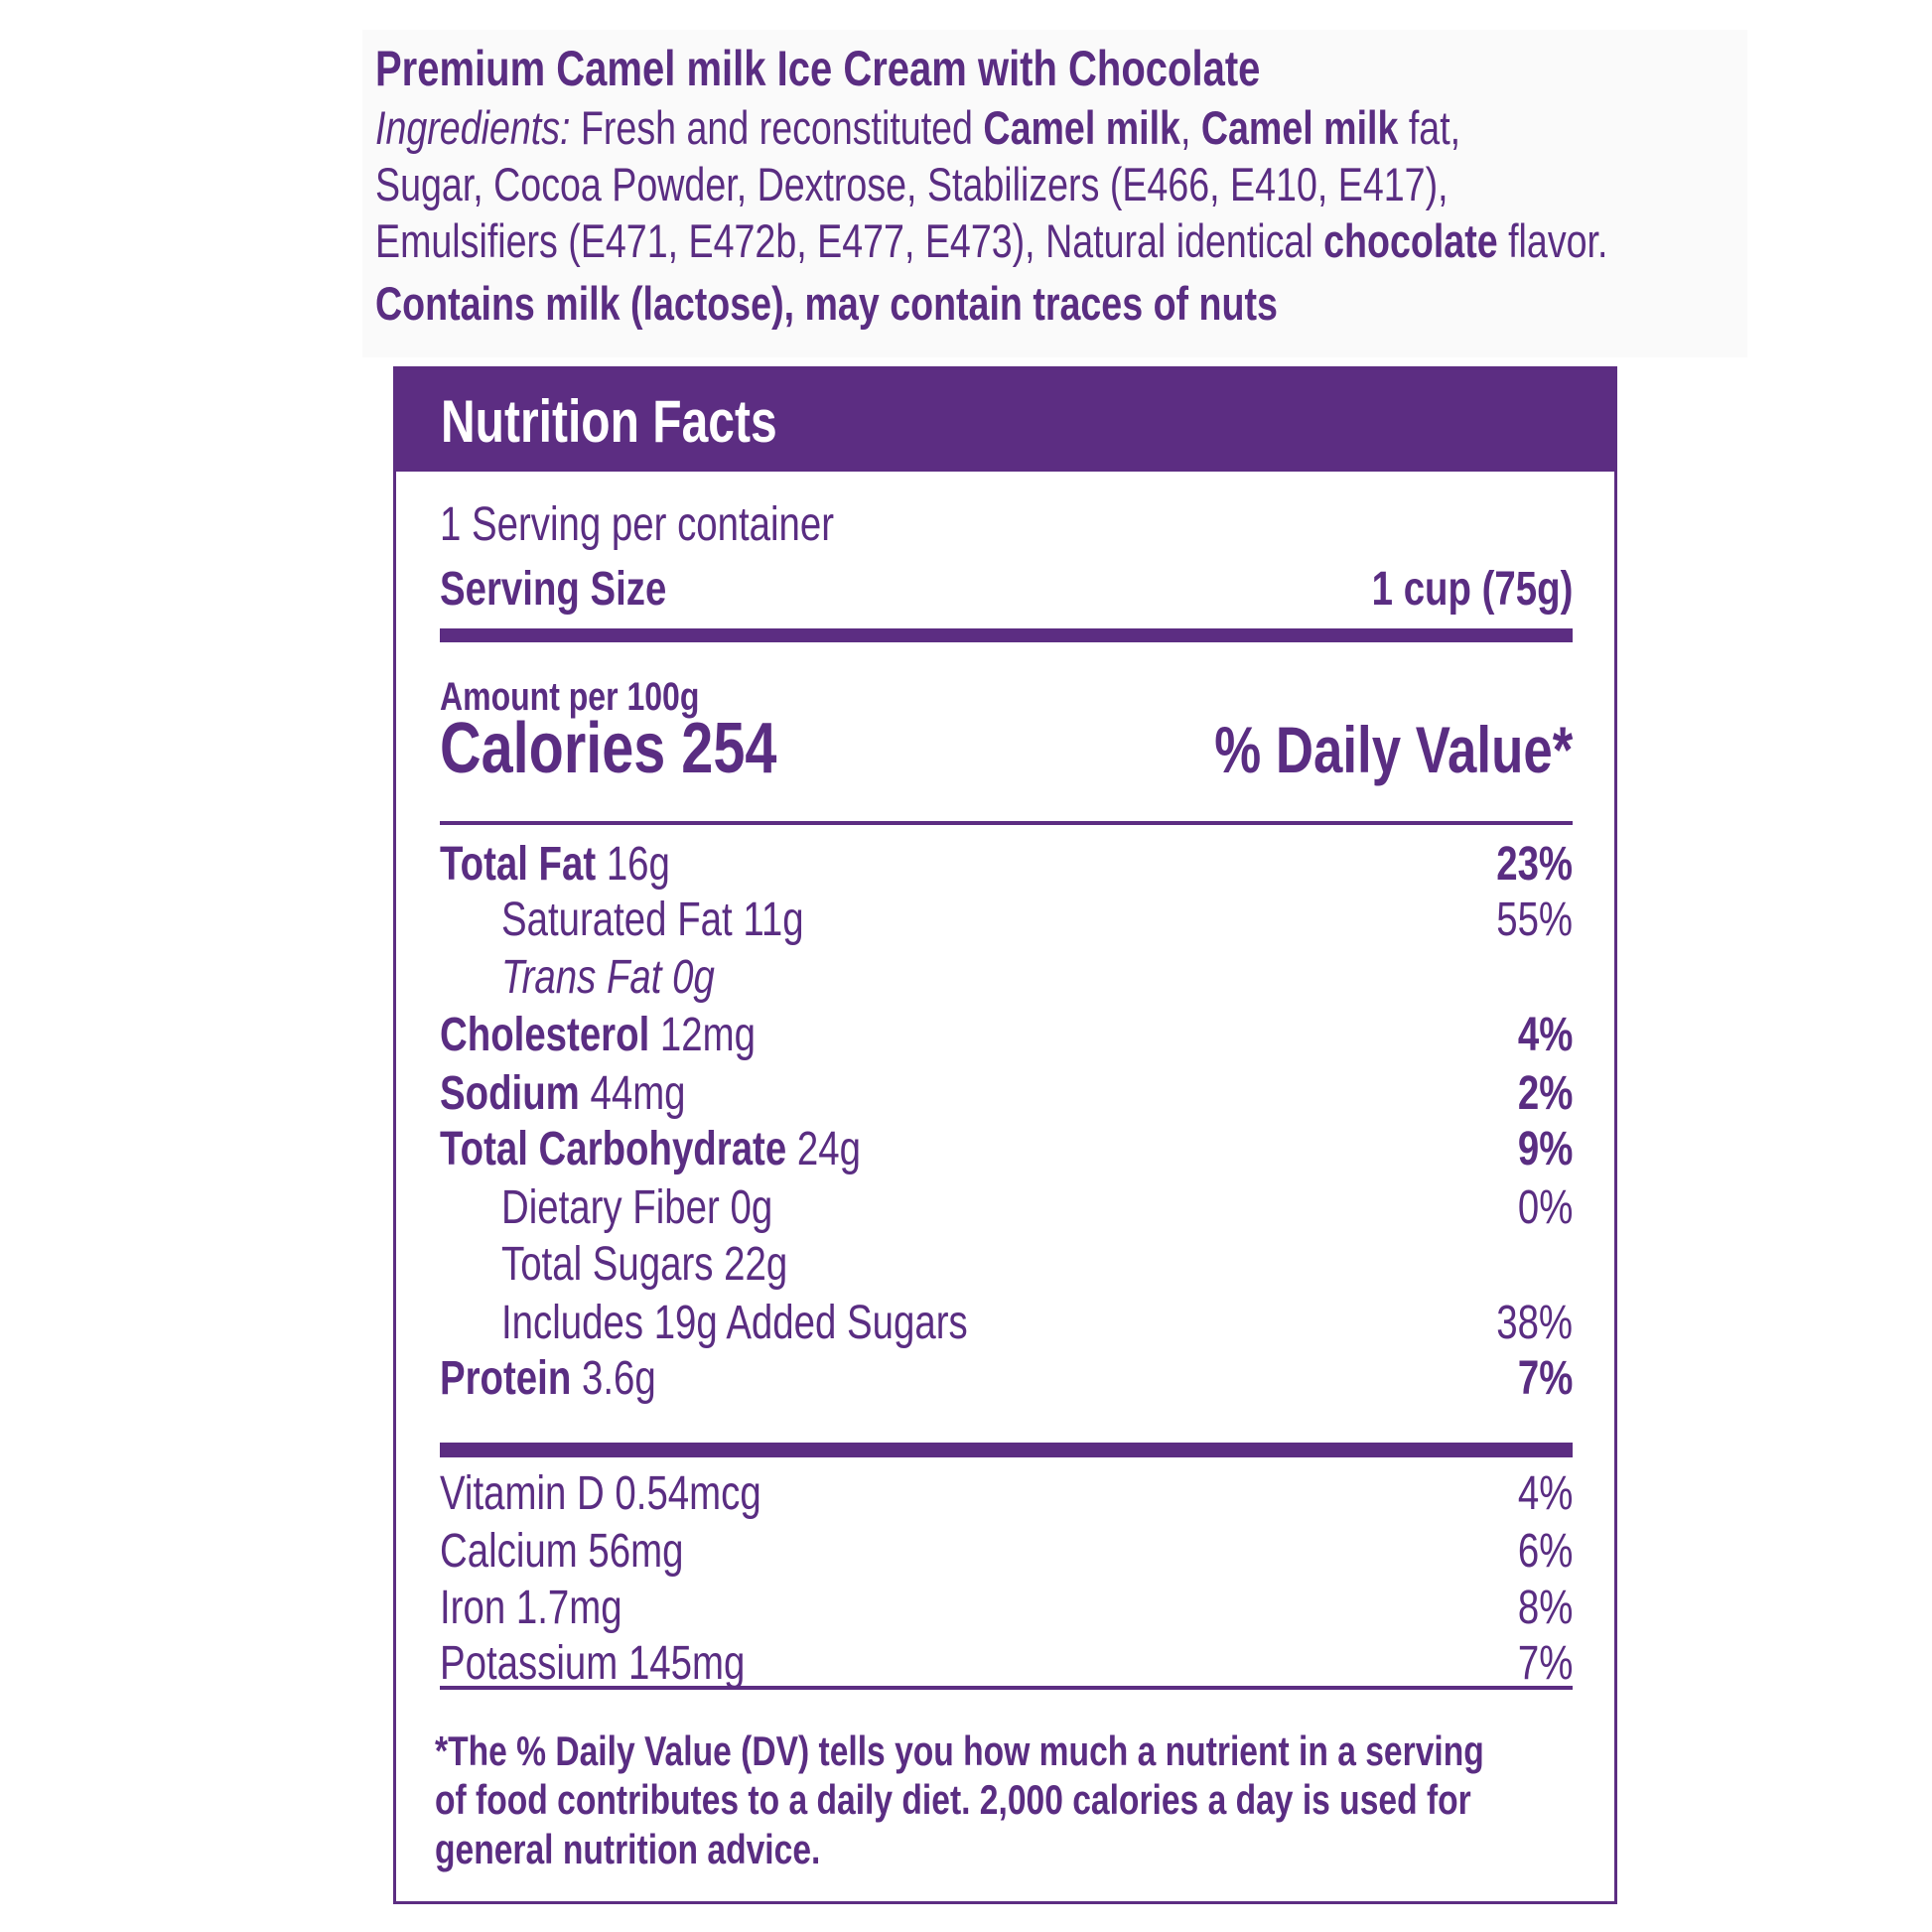 The height and width of the screenshot is (1932, 1932). I want to click on nutrient-amount: 24g, so click(829, 1149).